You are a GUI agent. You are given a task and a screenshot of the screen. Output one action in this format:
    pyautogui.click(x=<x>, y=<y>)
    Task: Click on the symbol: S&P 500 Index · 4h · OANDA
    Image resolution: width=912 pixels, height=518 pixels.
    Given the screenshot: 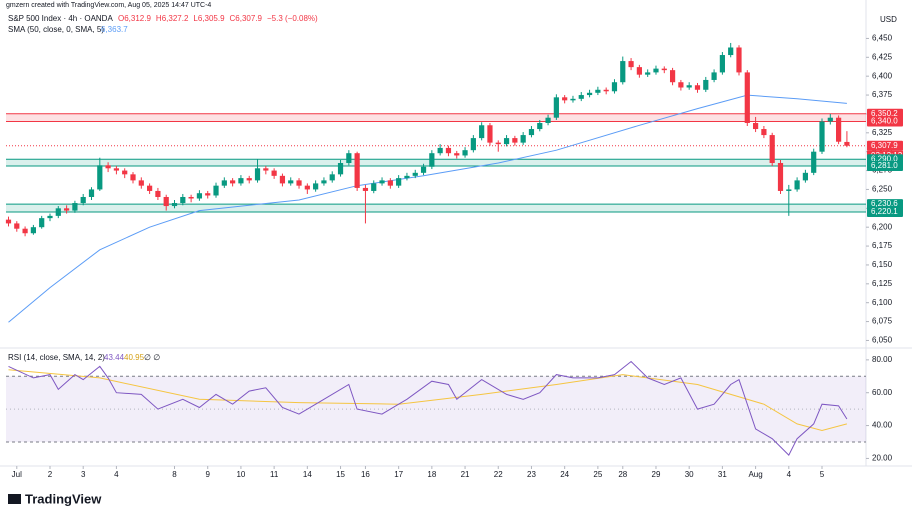 What is the action you would take?
    pyautogui.click(x=60, y=18)
    